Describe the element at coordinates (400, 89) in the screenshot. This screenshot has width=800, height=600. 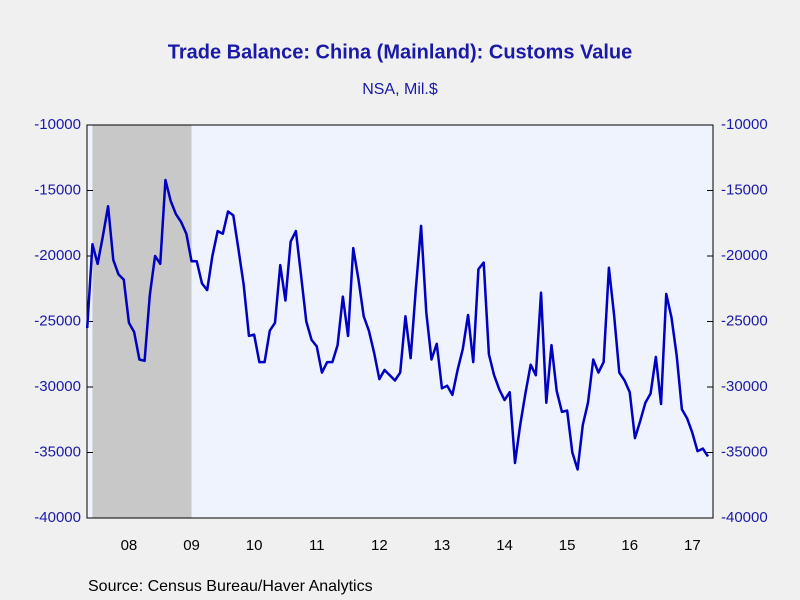
I see `chart-subtitle: NSA, Mil.$` at that location.